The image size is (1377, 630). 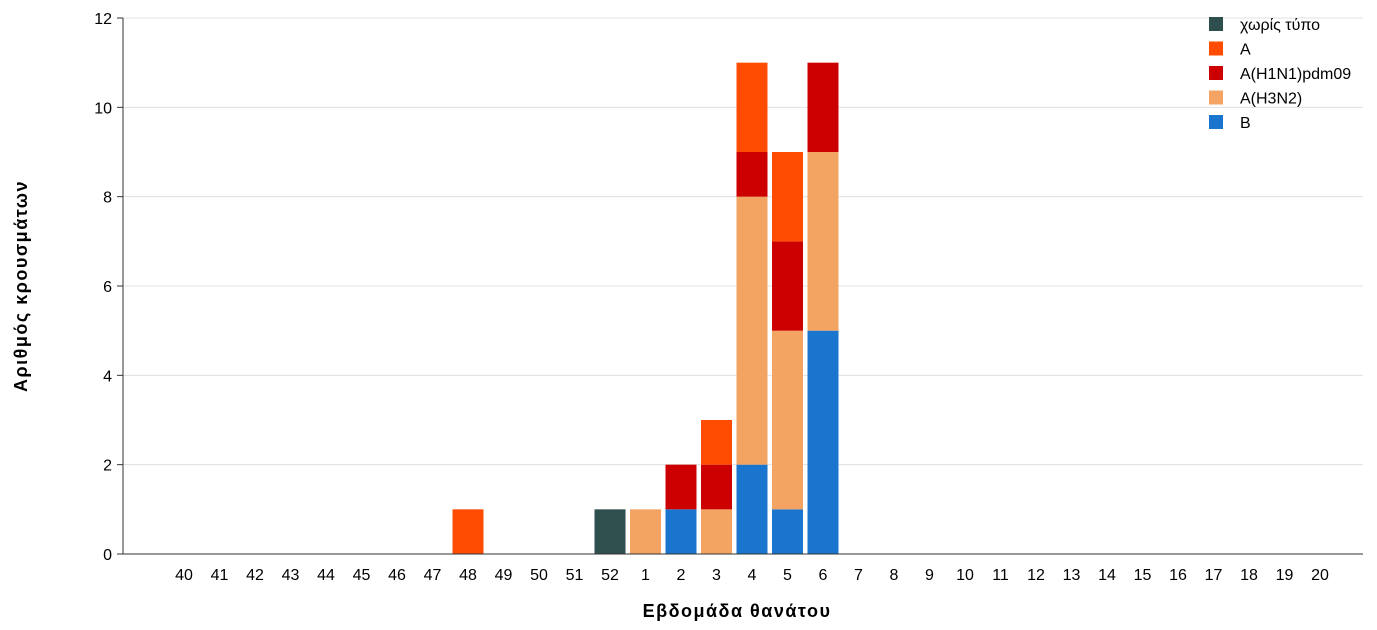 I want to click on legend-label: A, so click(x=1245, y=50).